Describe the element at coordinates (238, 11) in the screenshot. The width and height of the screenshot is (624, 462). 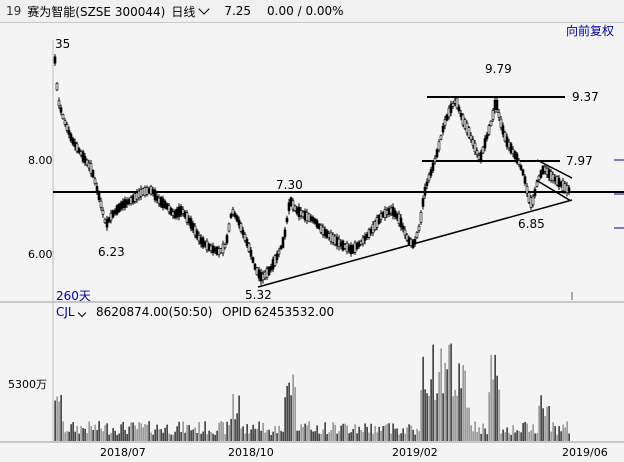
I see `last-price: 7.25` at that location.